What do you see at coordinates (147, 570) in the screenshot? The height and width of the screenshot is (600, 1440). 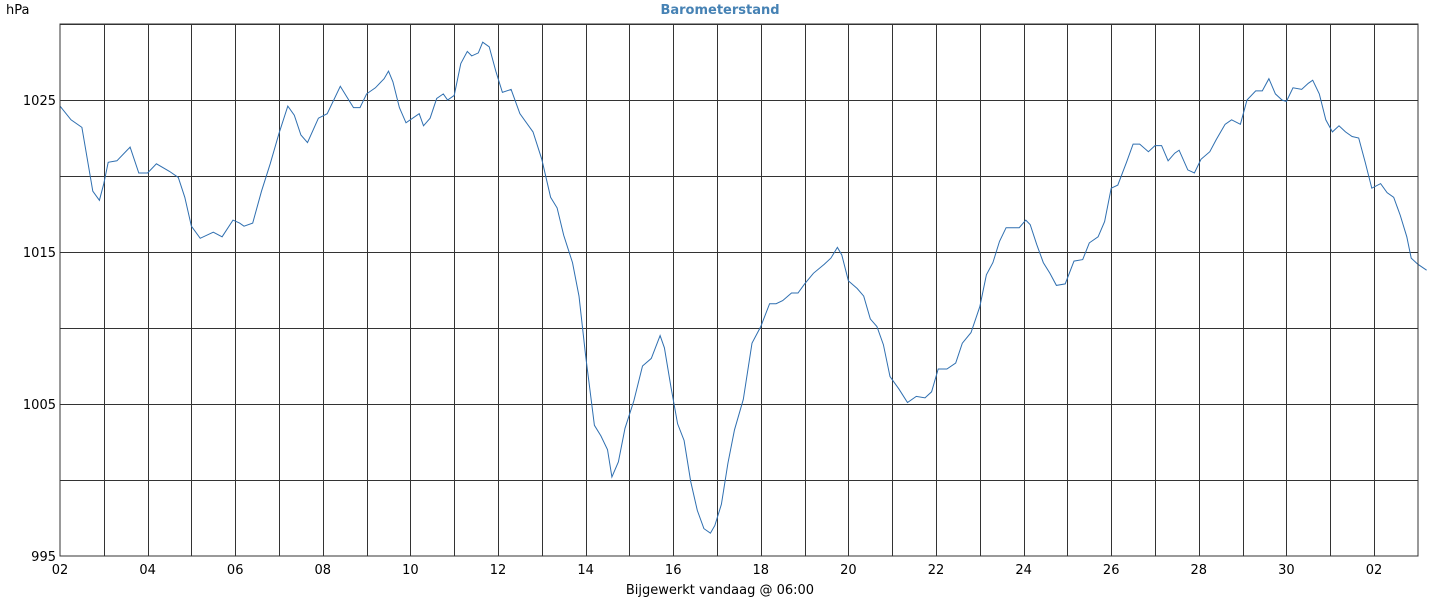 I see `x-tick-label: 04` at bounding box center [147, 570].